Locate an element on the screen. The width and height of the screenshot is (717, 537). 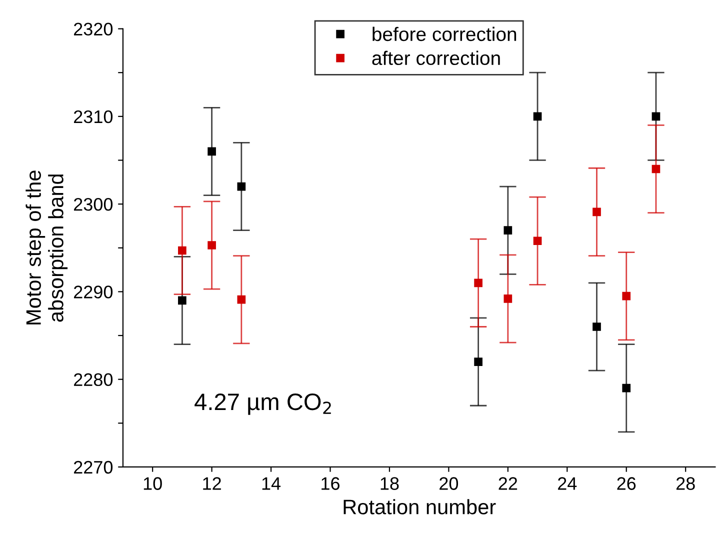
y-tick-label: 2290 is located at coordinates (93, 292).